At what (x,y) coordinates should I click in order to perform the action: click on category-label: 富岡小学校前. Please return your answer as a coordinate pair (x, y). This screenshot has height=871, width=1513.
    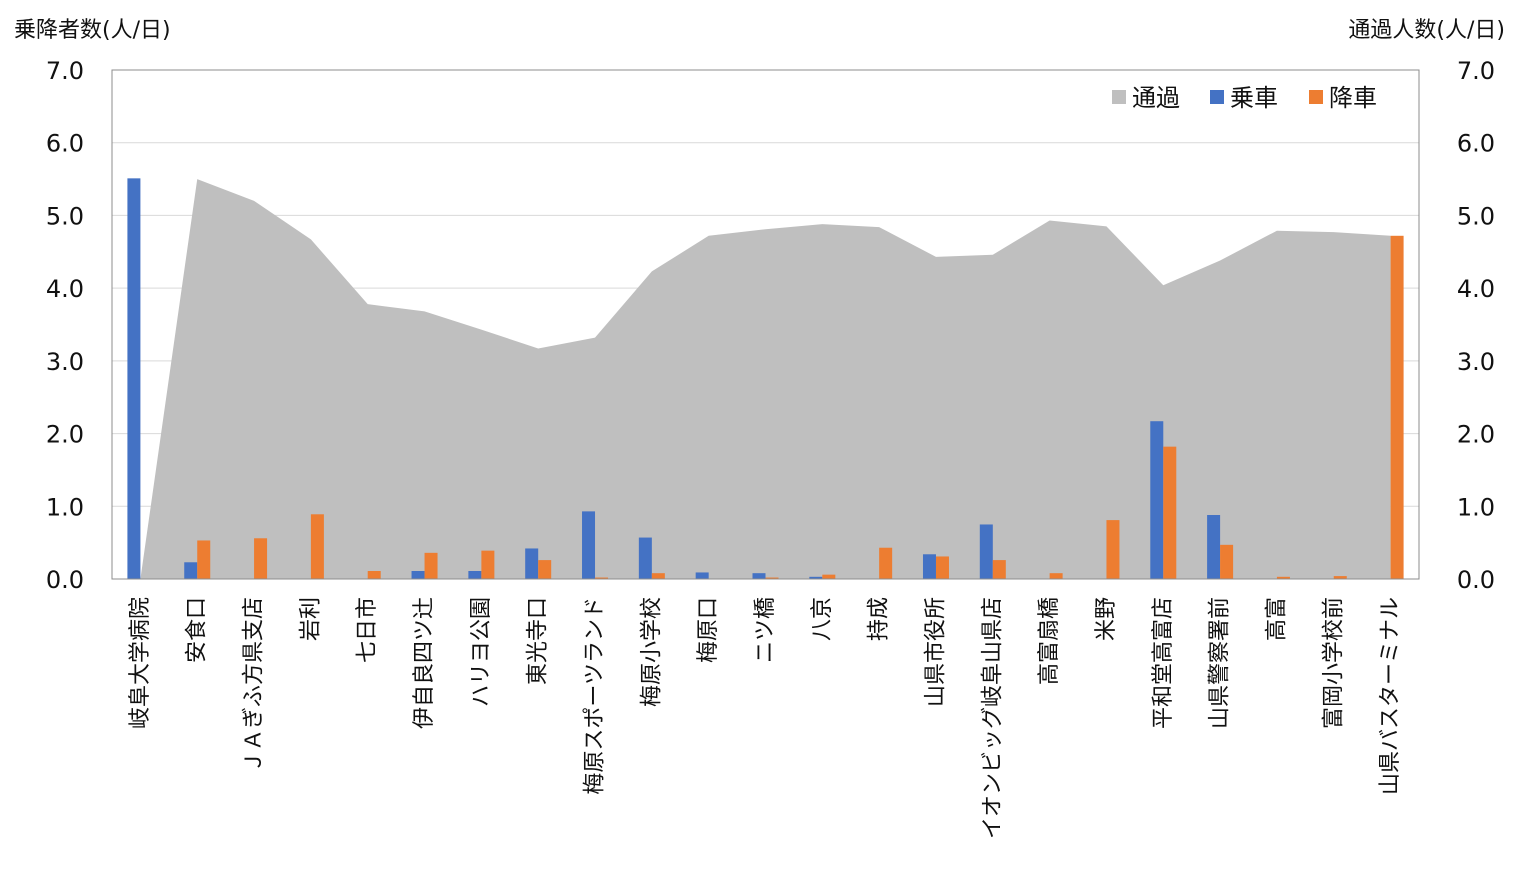
    Looking at the image, I should click on (1333, 663).